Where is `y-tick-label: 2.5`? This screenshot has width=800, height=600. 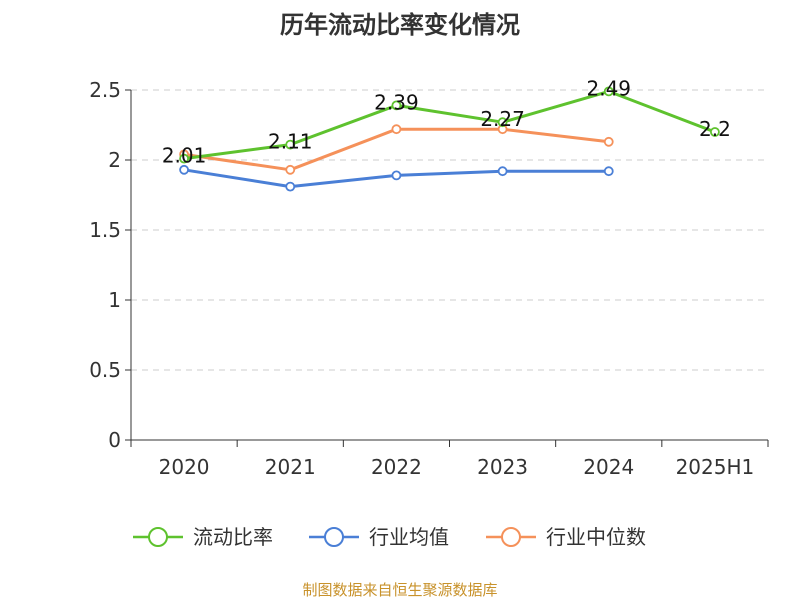 y-tick-label: 2.5 is located at coordinates (105, 90).